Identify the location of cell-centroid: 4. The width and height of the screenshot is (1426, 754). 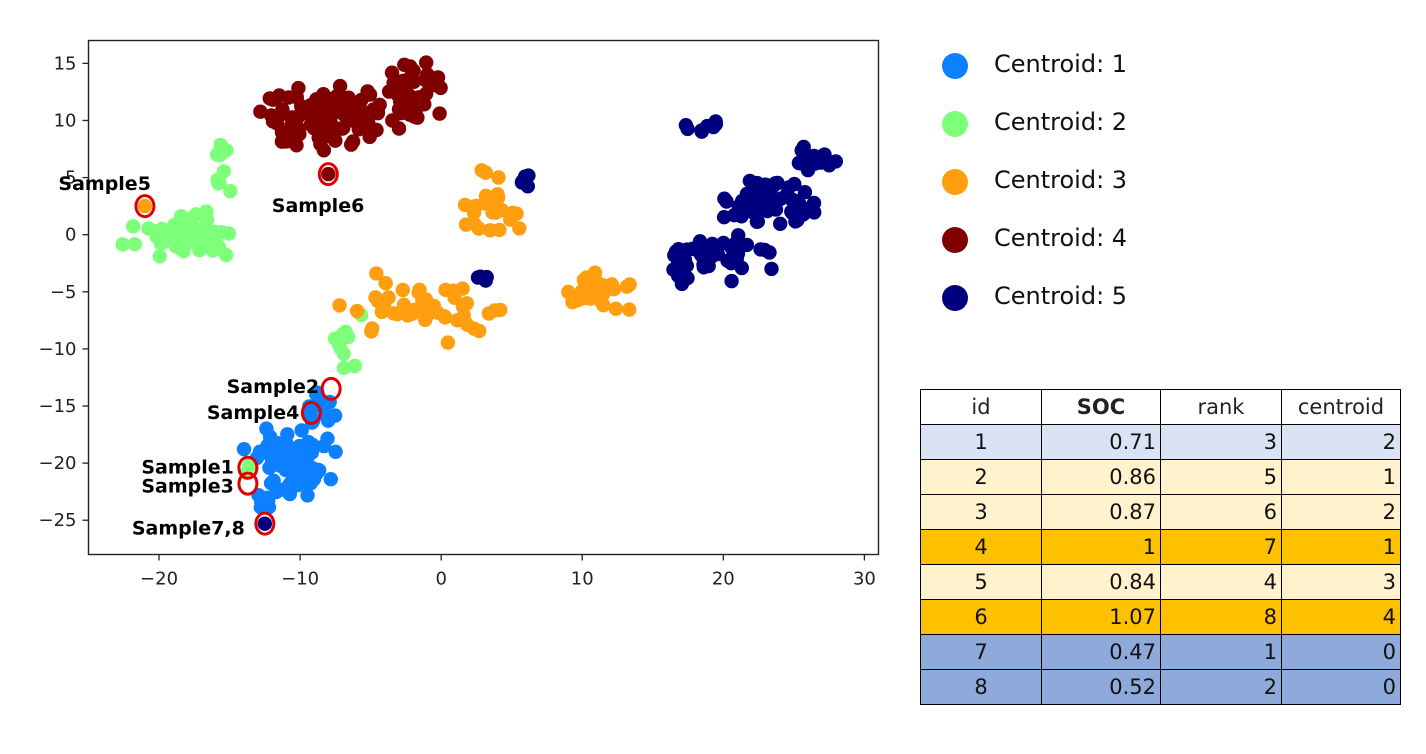
(1341, 617).